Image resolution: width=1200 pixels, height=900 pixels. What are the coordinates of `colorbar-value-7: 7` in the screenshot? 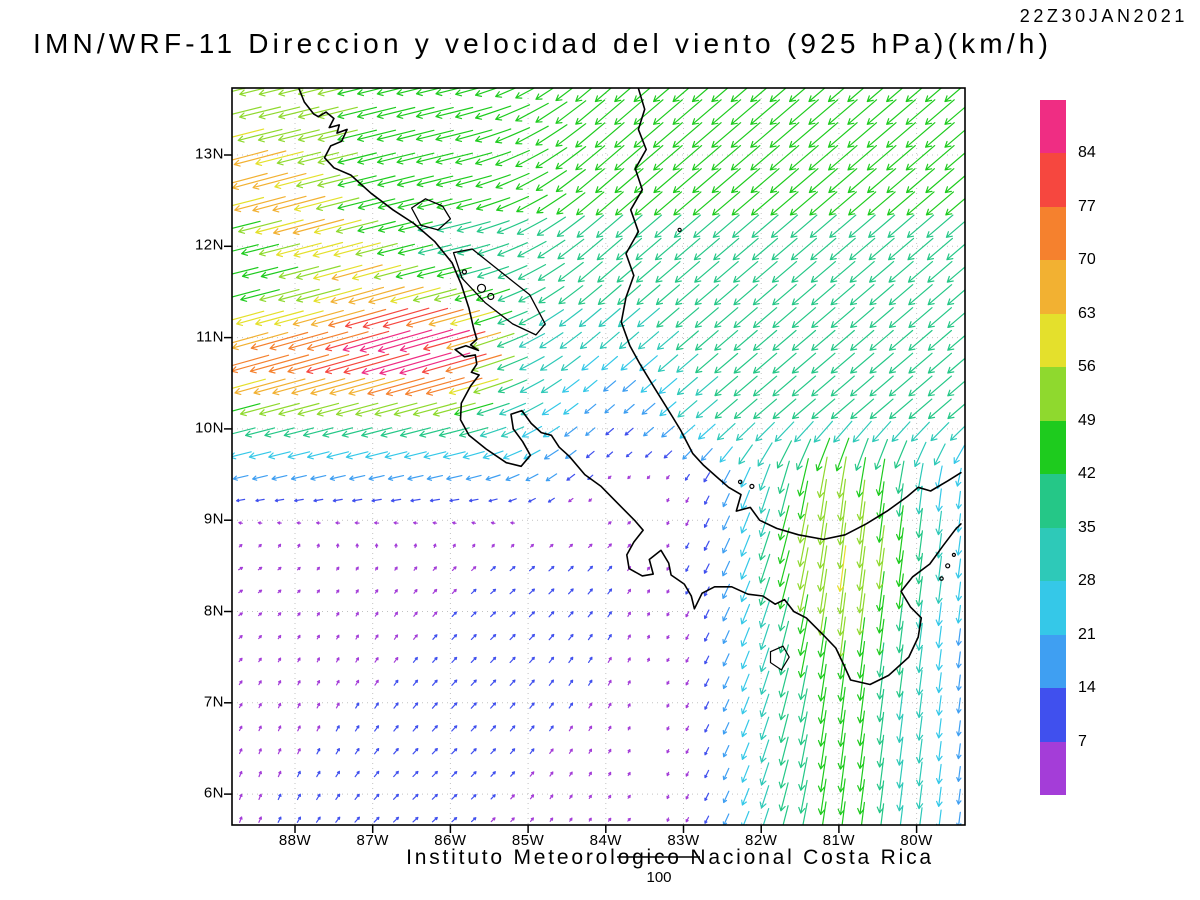 It's located at (1082, 741).